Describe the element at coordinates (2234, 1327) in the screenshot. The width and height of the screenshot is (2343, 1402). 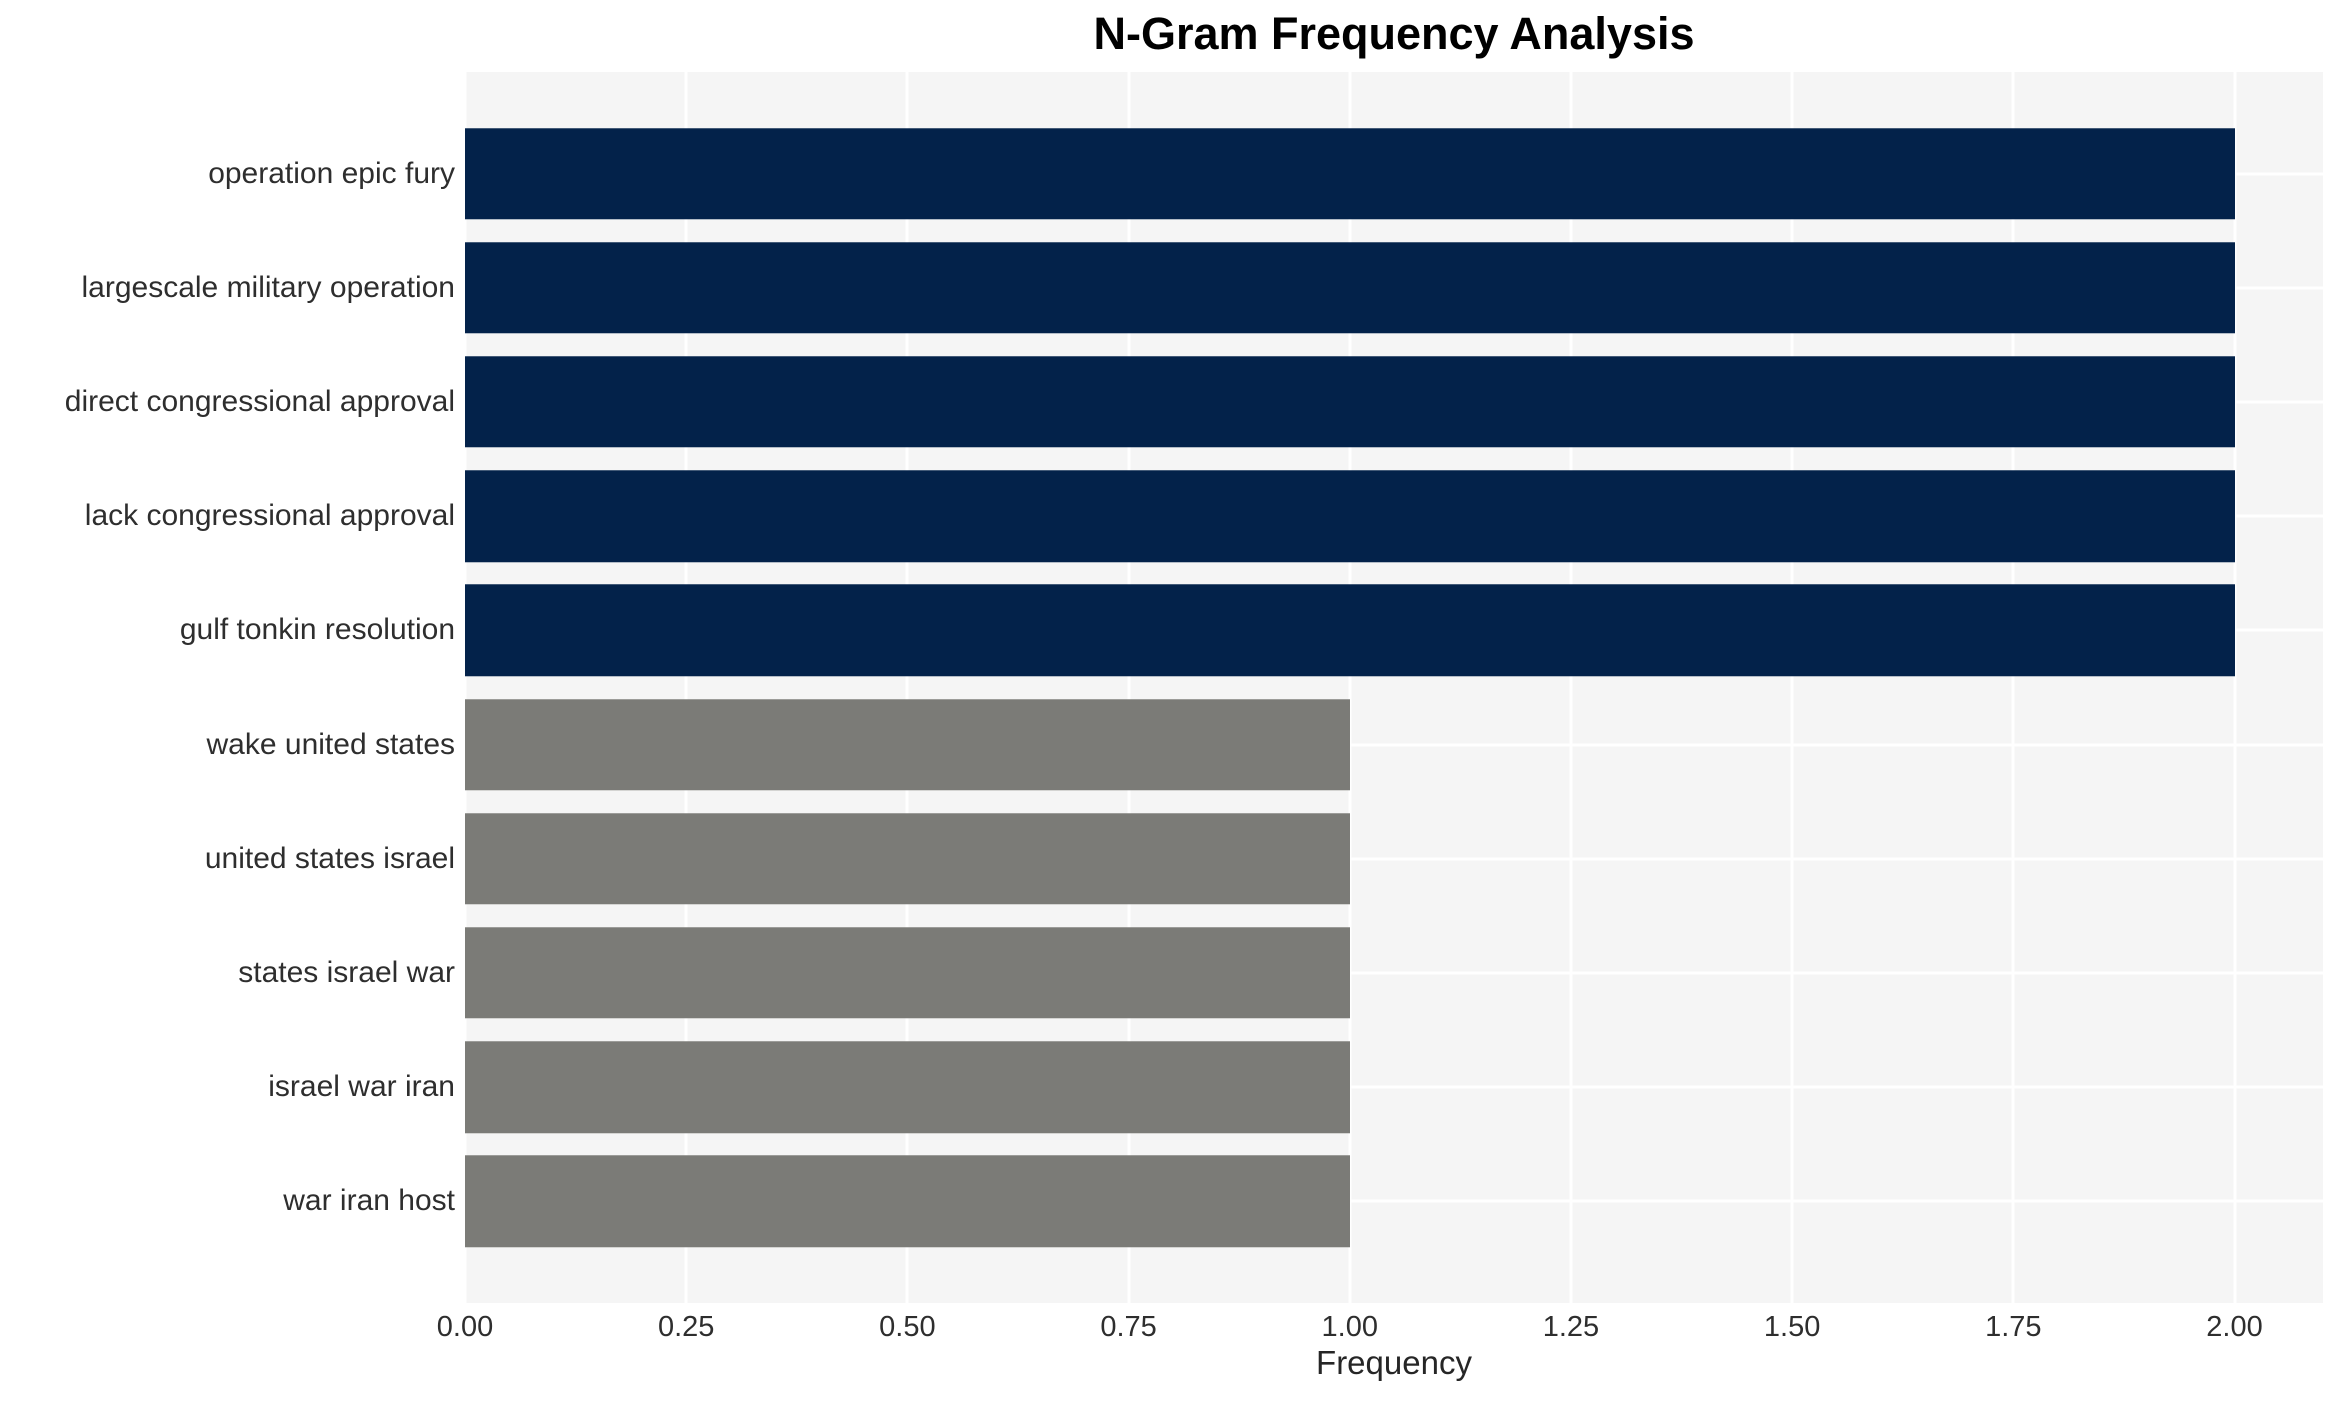
I see `x-tick-label: 2.00` at that location.